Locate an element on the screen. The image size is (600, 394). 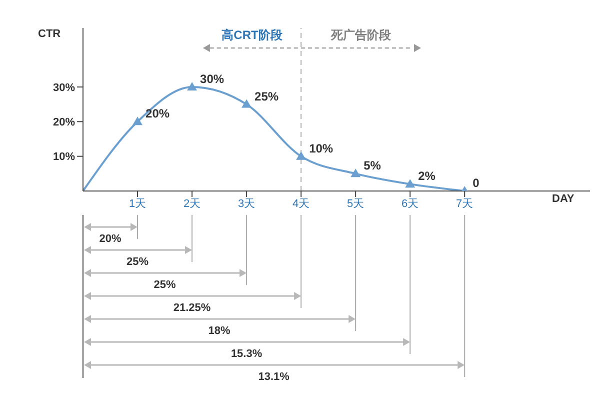
data-label: 0 is located at coordinates (476, 183).